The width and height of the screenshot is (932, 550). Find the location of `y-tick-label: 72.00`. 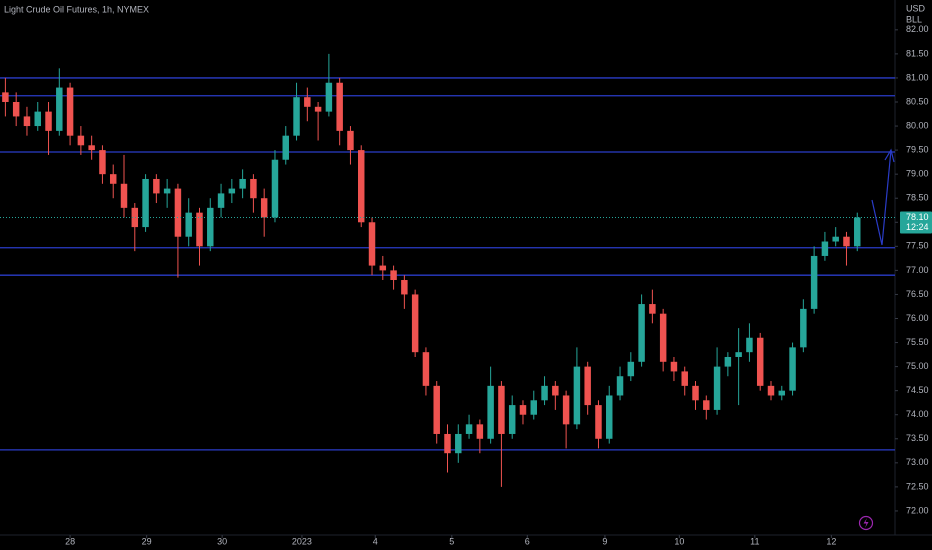

y-tick-label: 72.00 is located at coordinates (917, 510).